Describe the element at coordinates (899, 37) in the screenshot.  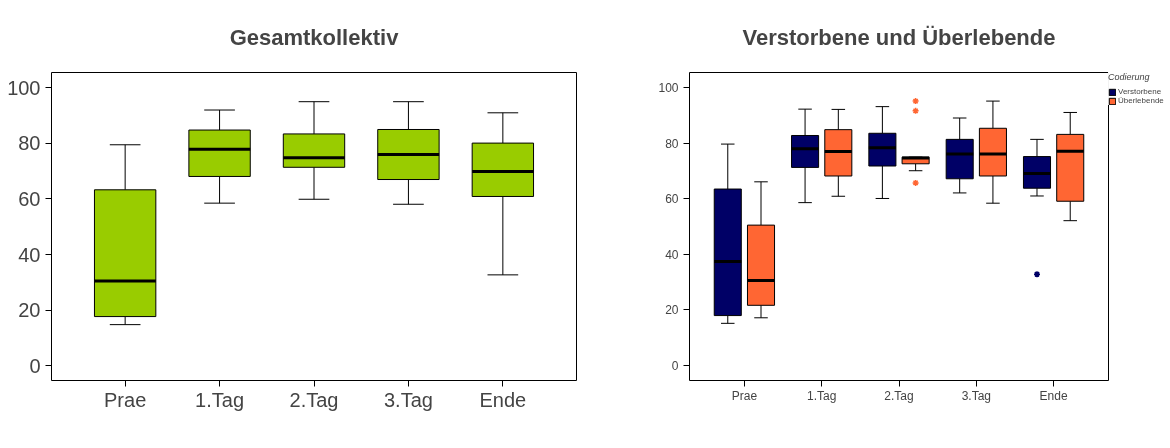
I see `chart-title: Verstorbene und Überlebende` at that location.